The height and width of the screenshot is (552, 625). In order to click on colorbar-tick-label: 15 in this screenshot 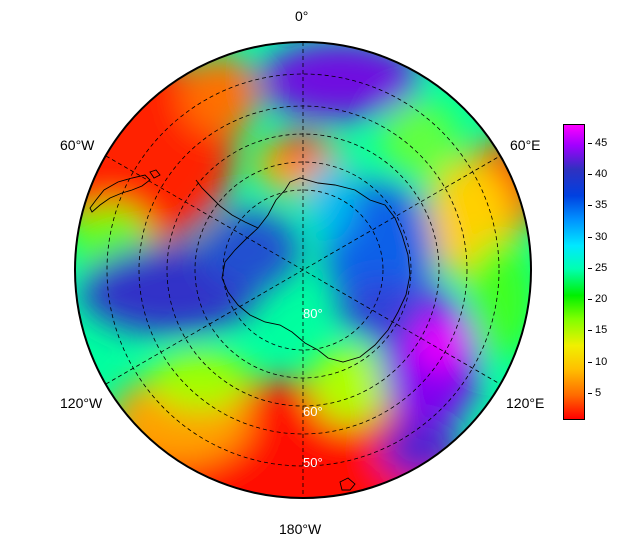, I will do `click(597, 330)`.